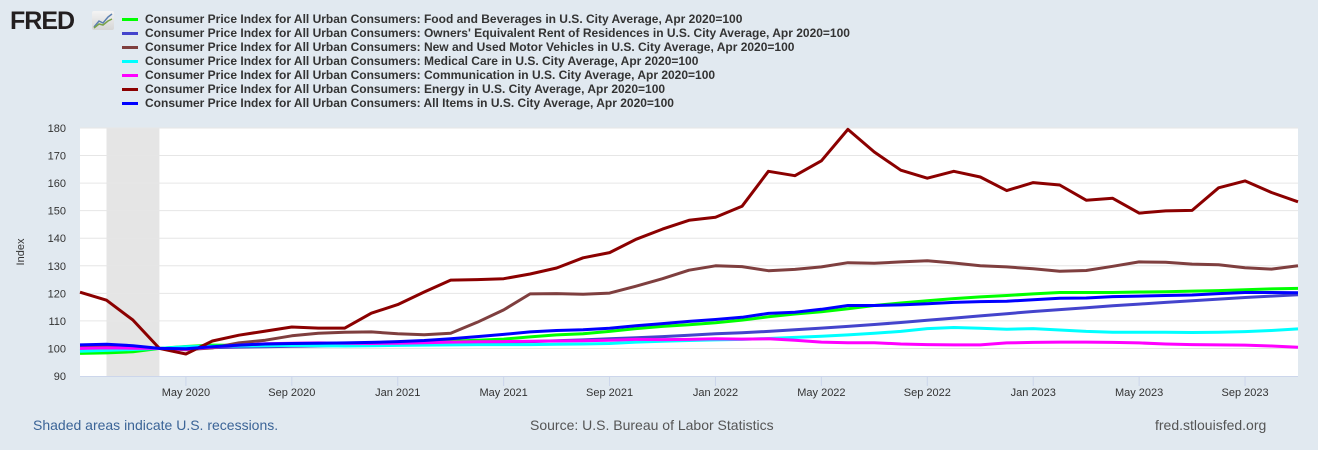 The height and width of the screenshot is (450, 1318). Describe the element at coordinates (156, 425) in the screenshot. I see `recession-note: Shaded areas indicate U.S. recessions.` at that location.